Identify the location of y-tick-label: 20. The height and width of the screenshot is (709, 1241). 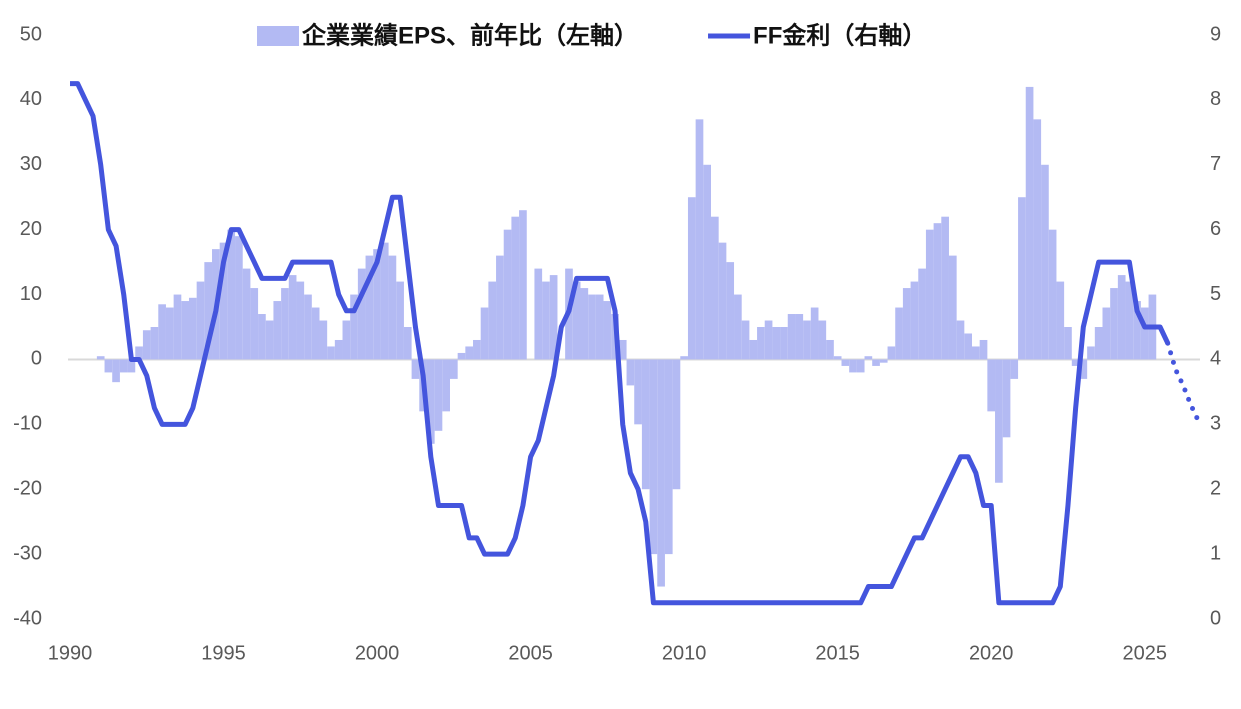
(31, 229).